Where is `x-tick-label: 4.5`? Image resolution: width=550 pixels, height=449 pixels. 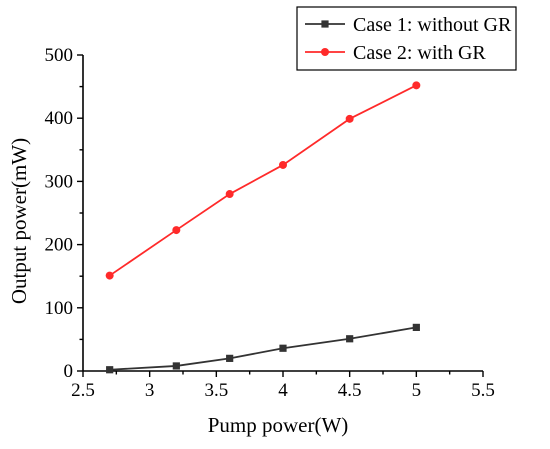
x-tick-label: 4.5 is located at coordinates (350, 390).